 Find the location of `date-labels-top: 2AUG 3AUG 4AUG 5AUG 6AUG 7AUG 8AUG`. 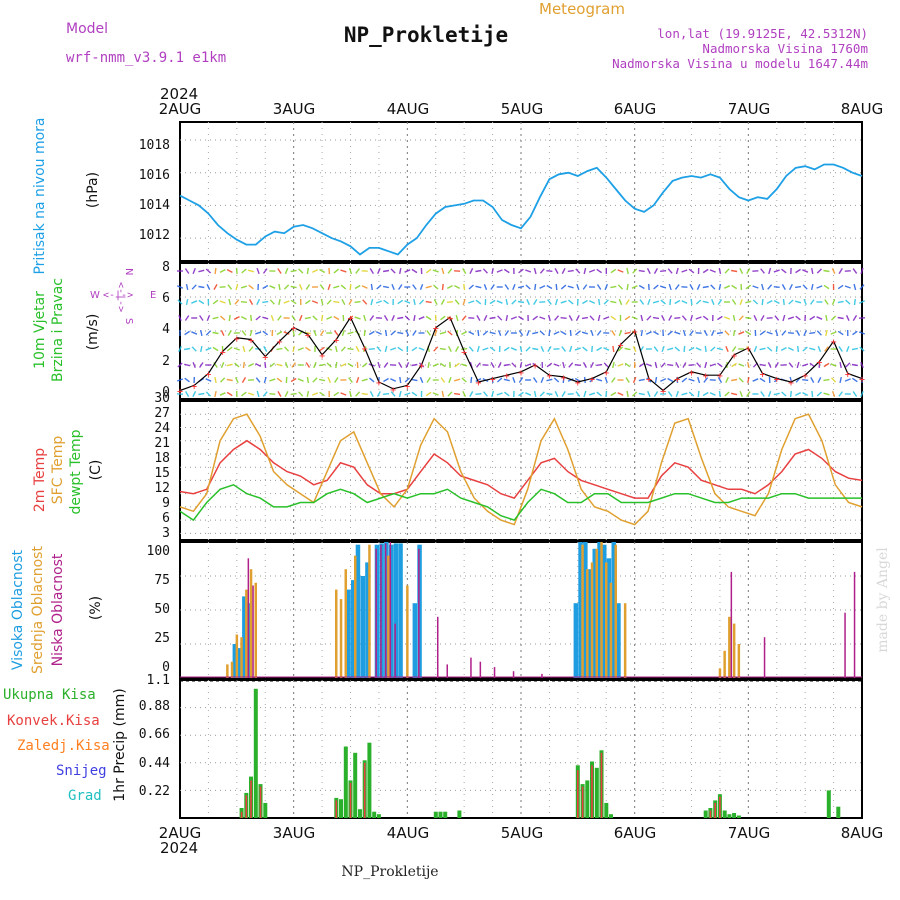

date-labels-top: 2AUG 3AUG 4AUG 5AUG 6AUG 7AUG 8AUG is located at coordinates (521, 109).